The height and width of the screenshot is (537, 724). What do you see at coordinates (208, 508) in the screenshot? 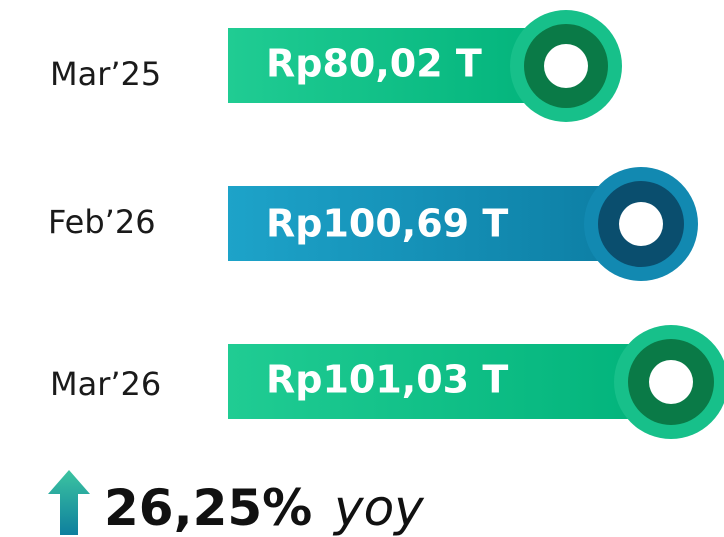
I see `growth-value: 26,25%` at bounding box center [208, 508].